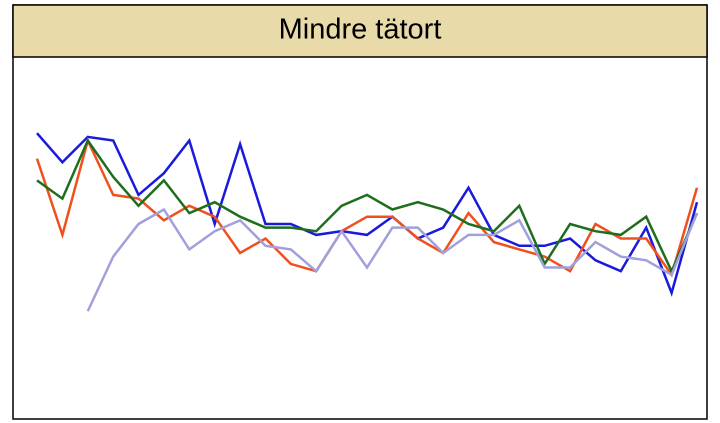  I want to click on chart-title: Mindre tätort, so click(360, 30).